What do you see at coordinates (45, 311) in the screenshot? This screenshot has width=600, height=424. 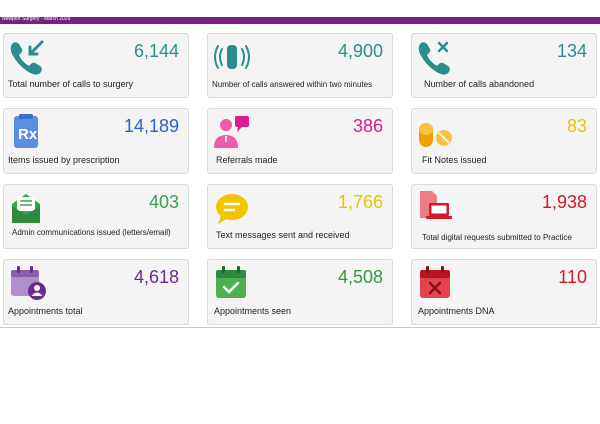 I see `stat-label: Appointments total` at bounding box center [45, 311].